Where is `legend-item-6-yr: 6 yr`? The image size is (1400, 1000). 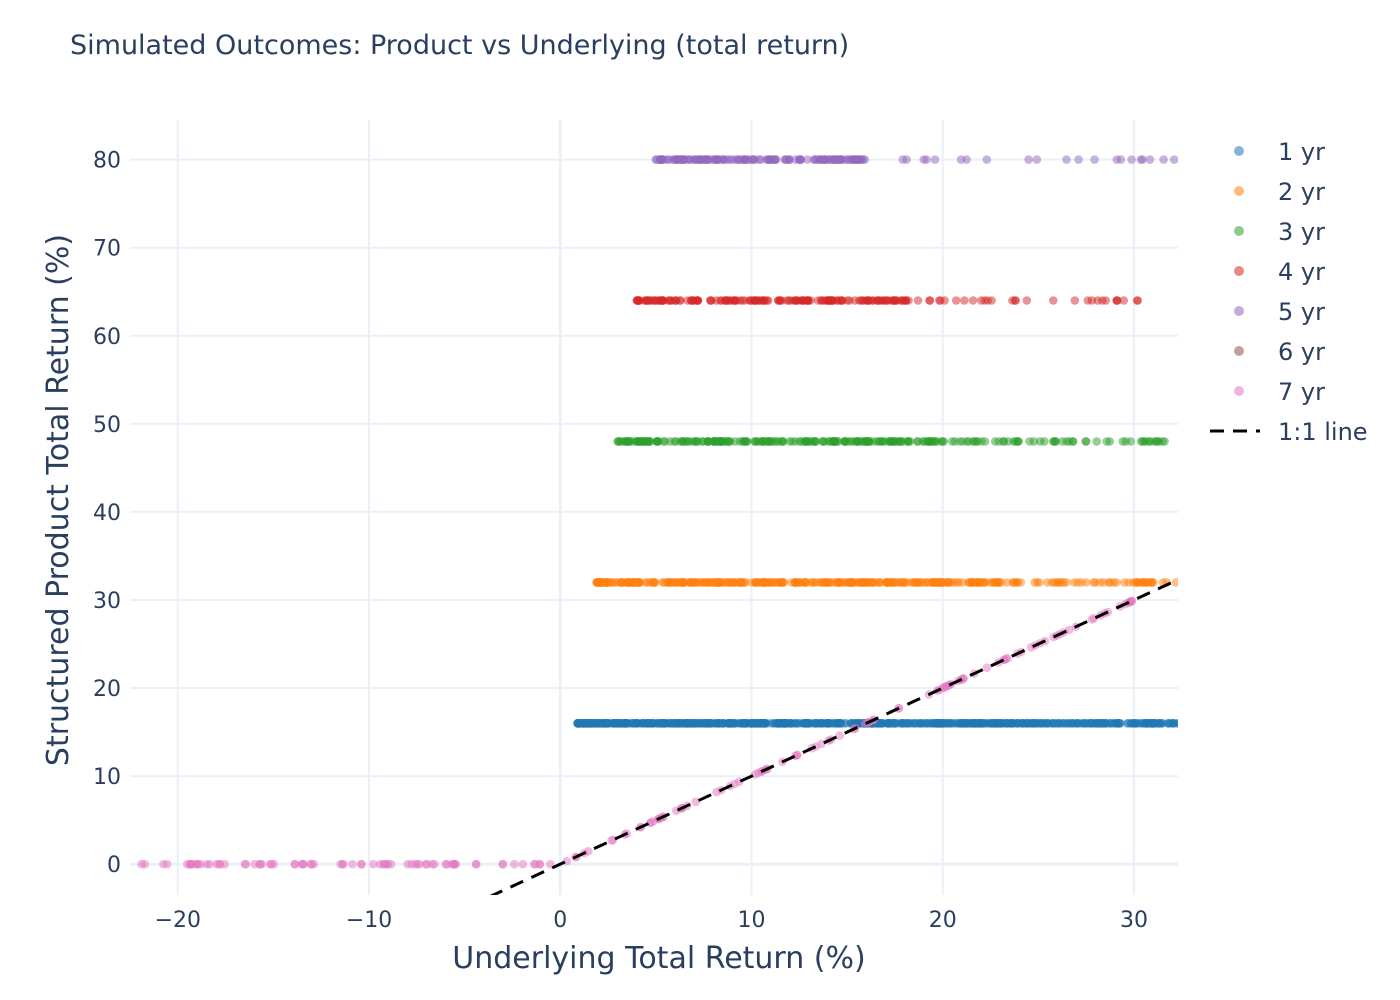 legend-item-6-yr: 6 yr is located at coordinates (1279, 352).